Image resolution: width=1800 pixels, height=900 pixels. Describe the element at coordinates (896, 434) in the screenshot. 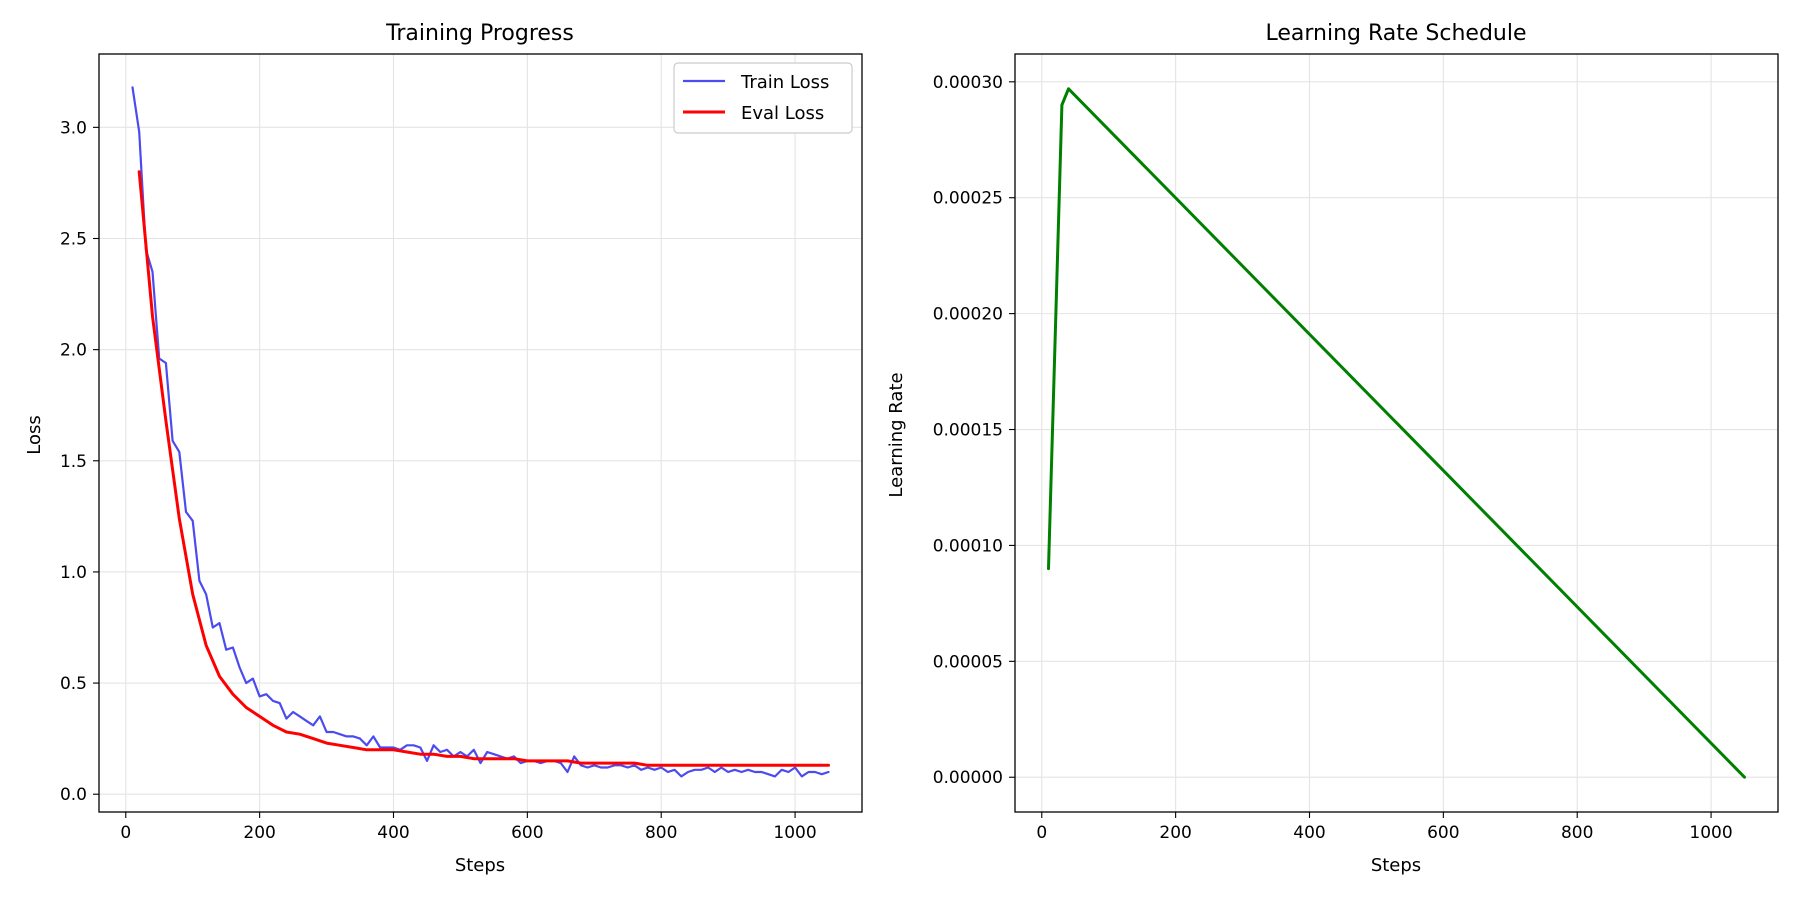

I see `y-axis-label: Learning Rate` at that location.